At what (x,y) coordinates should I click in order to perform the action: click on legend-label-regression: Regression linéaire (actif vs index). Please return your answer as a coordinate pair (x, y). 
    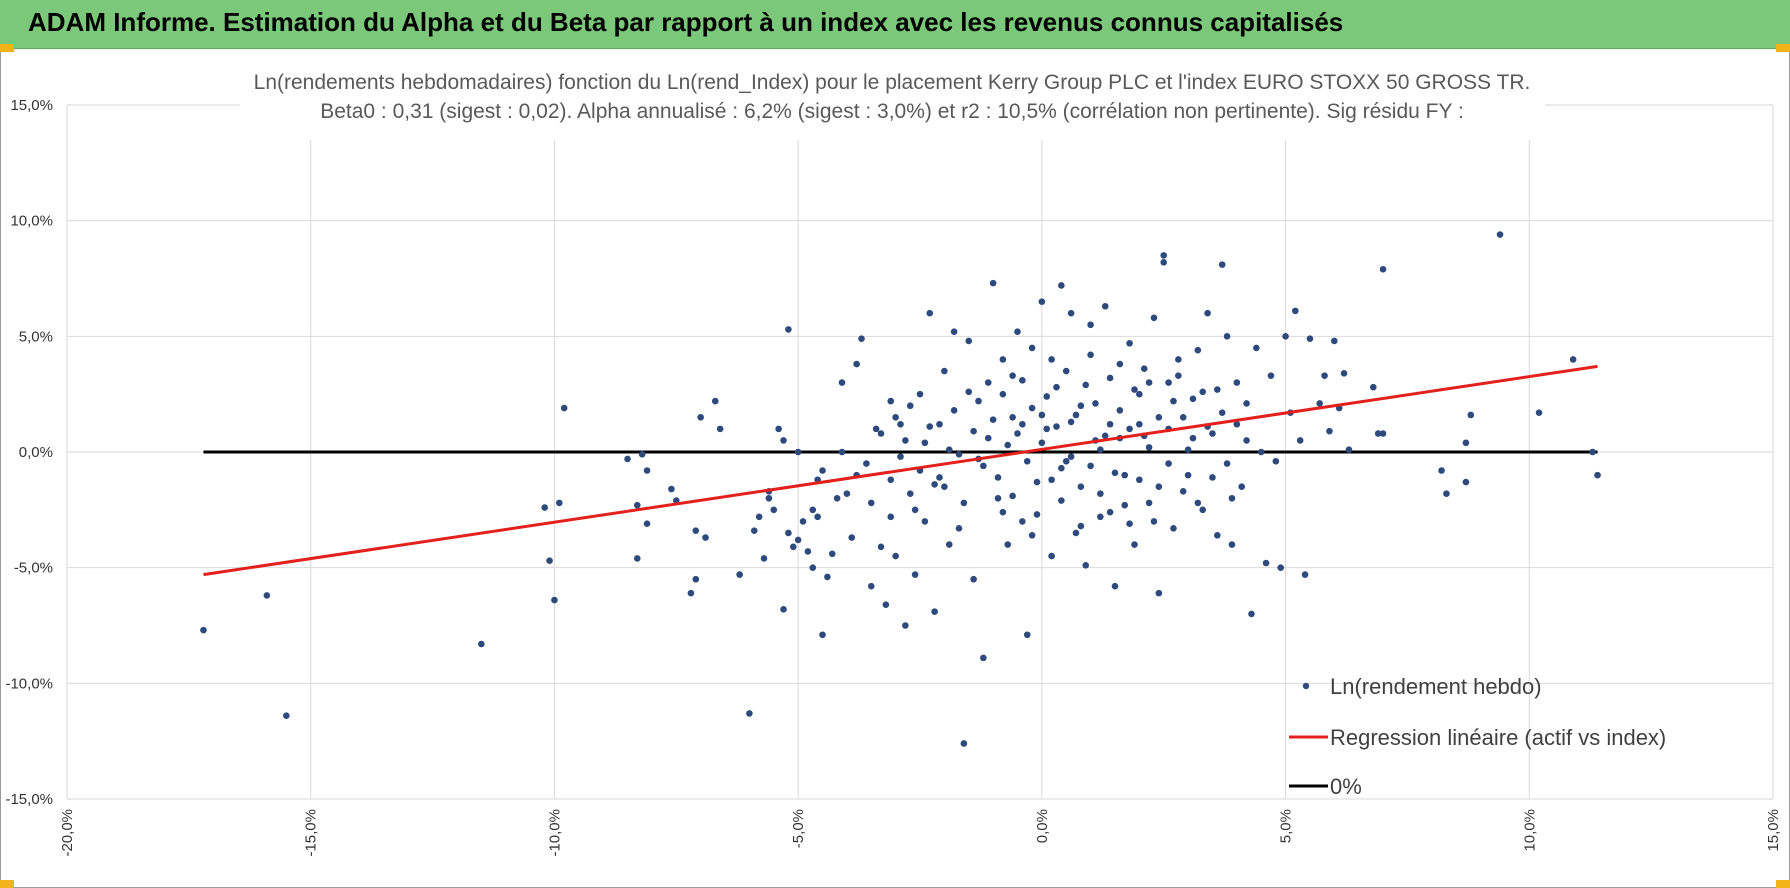
    Looking at the image, I should click on (1498, 737).